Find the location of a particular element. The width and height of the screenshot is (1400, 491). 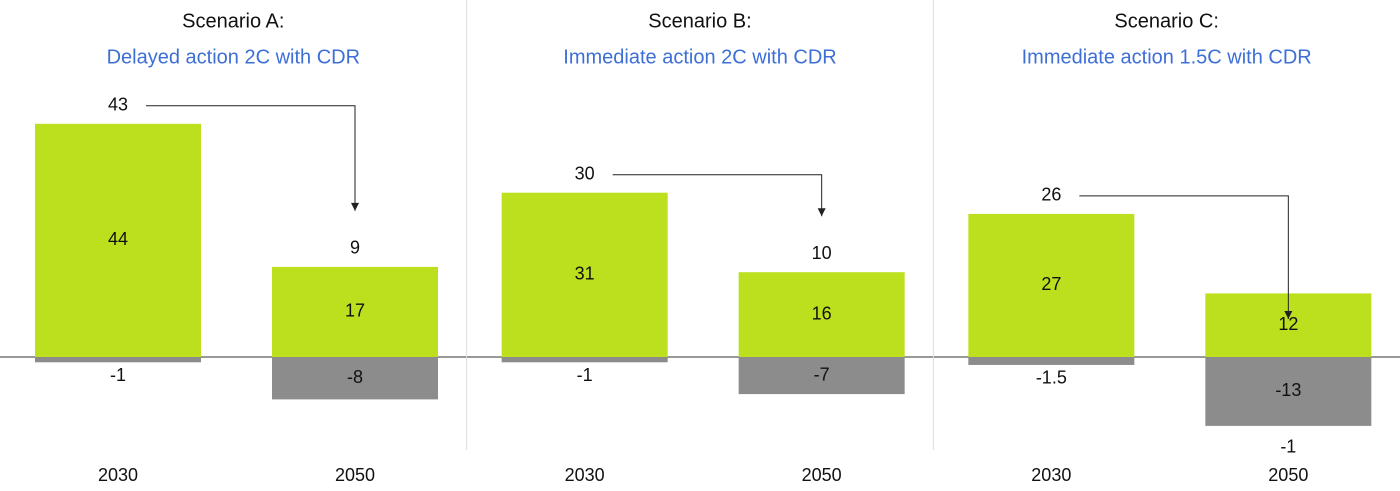

value-label: 44 is located at coordinates (118, 239).